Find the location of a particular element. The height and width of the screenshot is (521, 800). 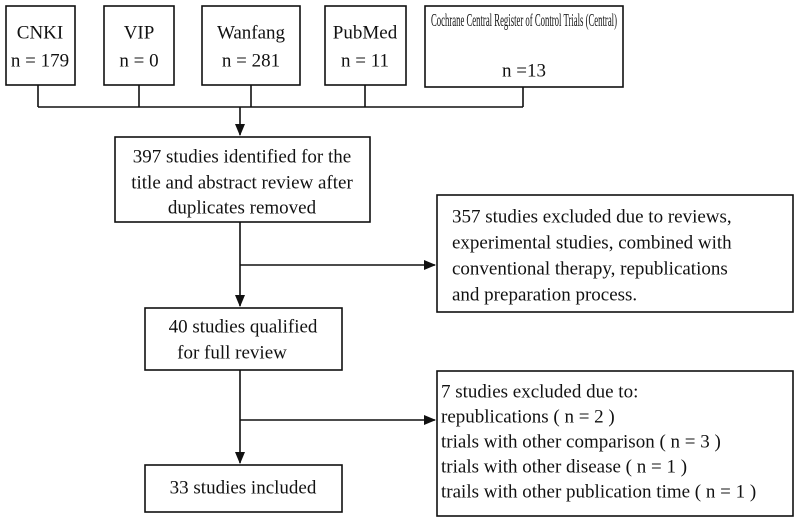

box-line: duplicates removed is located at coordinates (242, 207).